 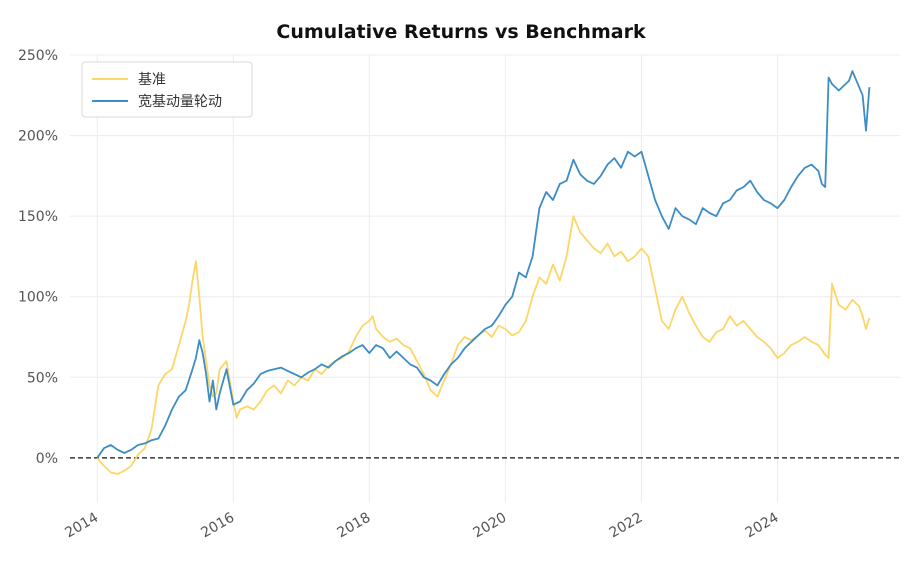 What do you see at coordinates (461, 32) in the screenshot?
I see `chart-title: Cumulative Returns vs Benchmark` at bounding box center [461, 32].